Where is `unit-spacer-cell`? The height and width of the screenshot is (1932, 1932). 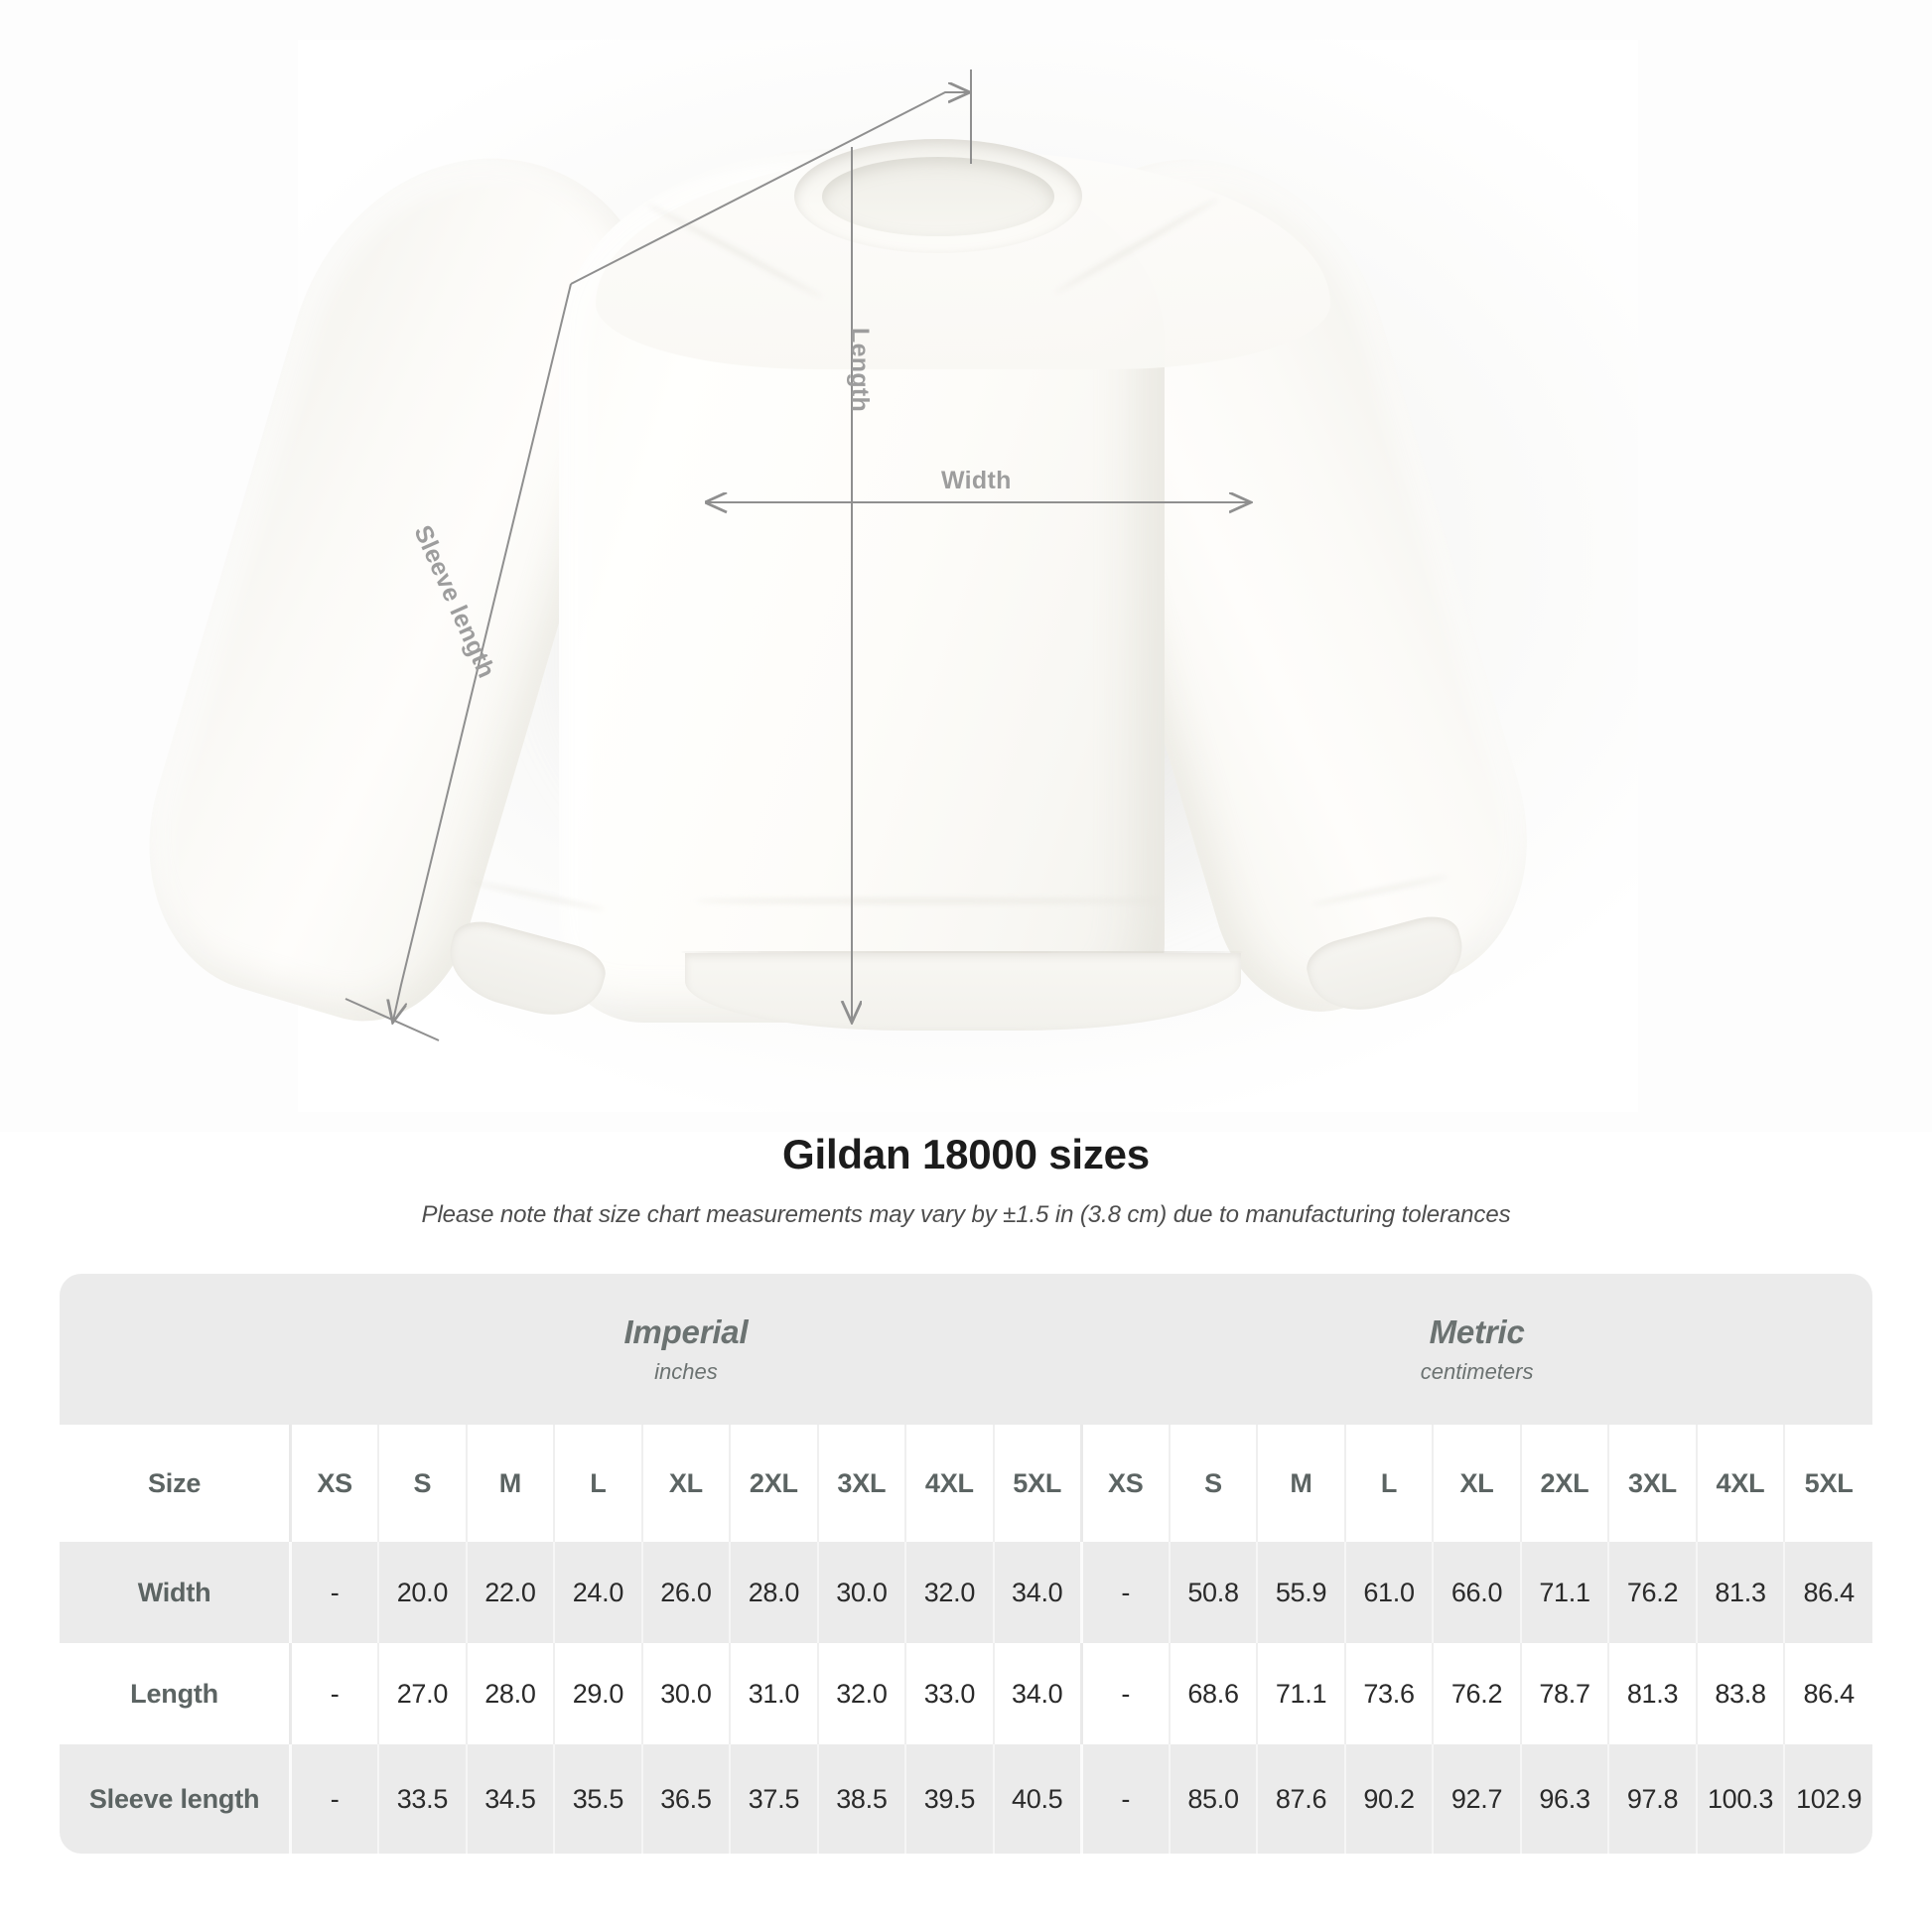
unit-spacer-cell is located at coordinates (175, 1350).